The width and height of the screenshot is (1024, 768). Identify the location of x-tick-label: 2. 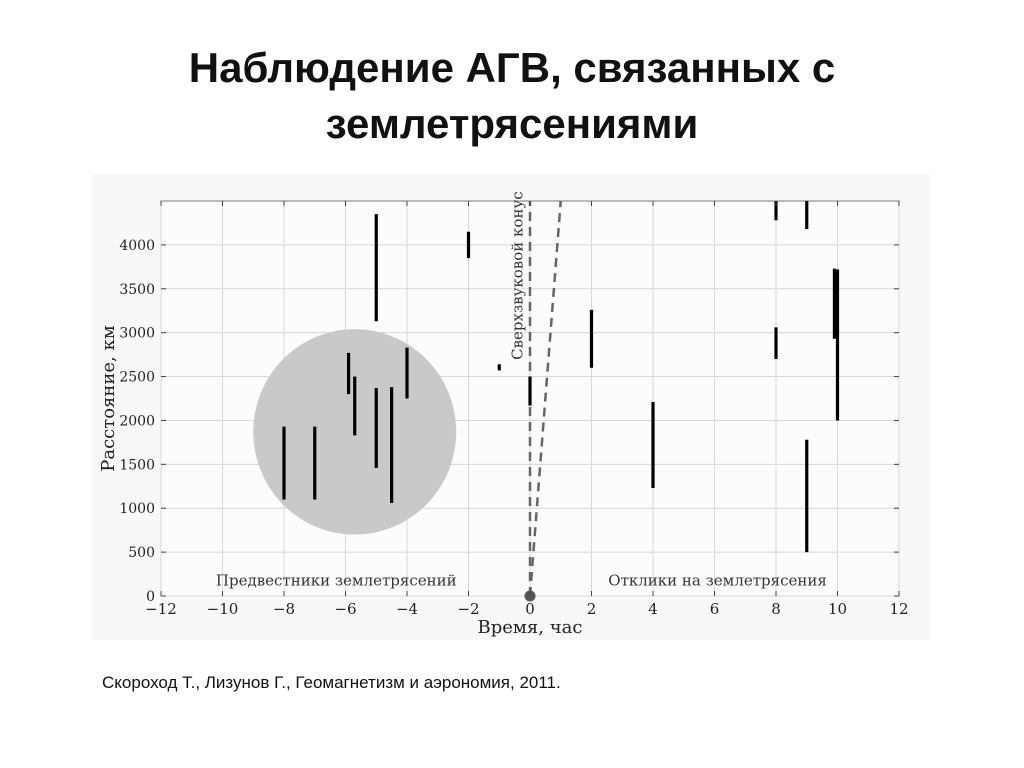
(592, 609).